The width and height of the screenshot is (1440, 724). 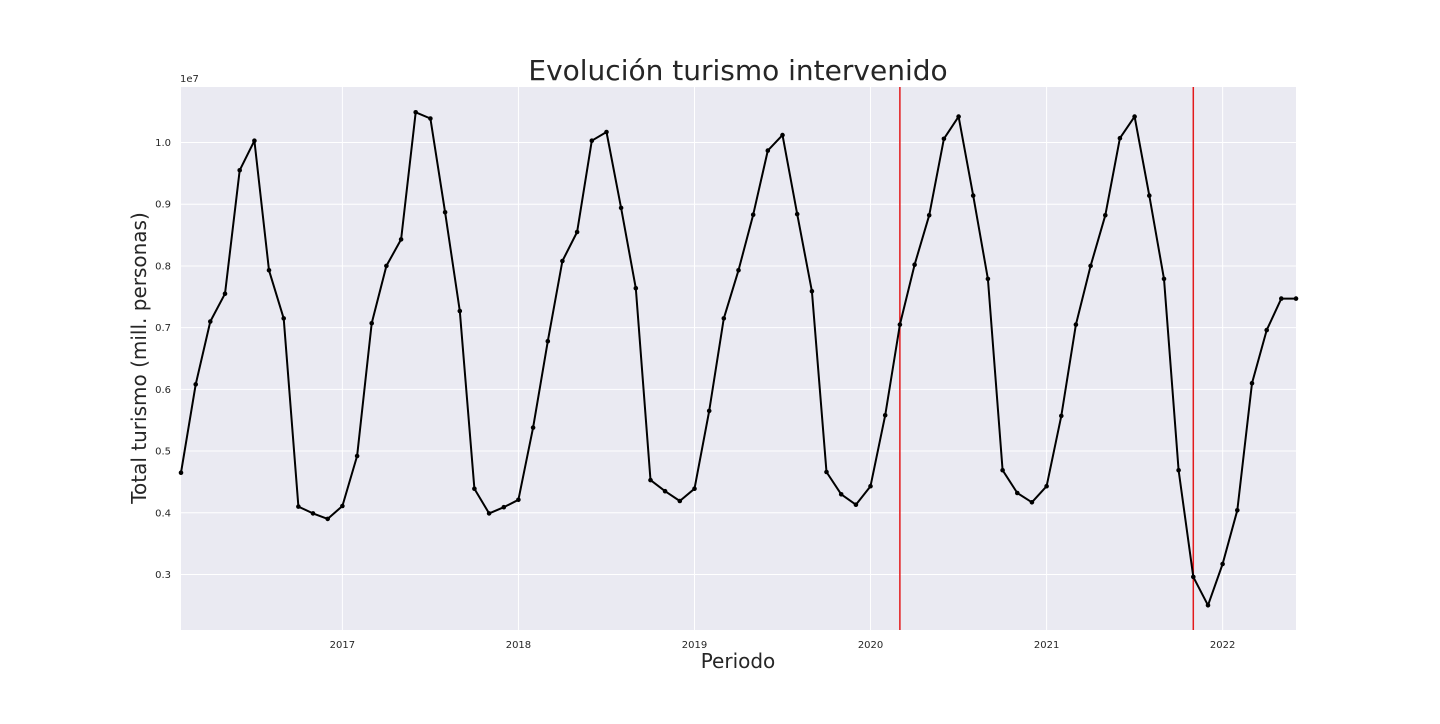 What do you see at coordinates (738, 661) in the screenshot?
I see `x-axis-label: Periodo` at bounding box center [738, 661].